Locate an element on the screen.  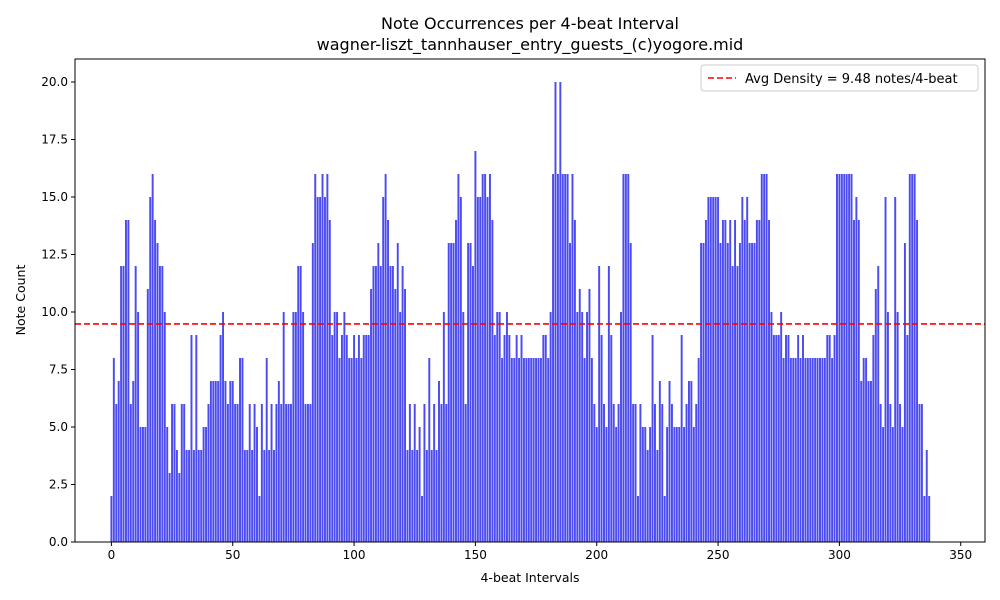
y-axis-ticks: 0.0 2.5 5.0 7.5 10.0 12.5 15.0 17.5 20.0 is located at coordinates (58, 312).